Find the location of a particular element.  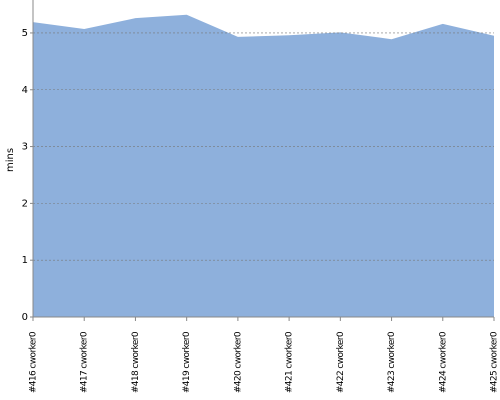

y-tick-label: 2 is located at coordinates (25, 203).